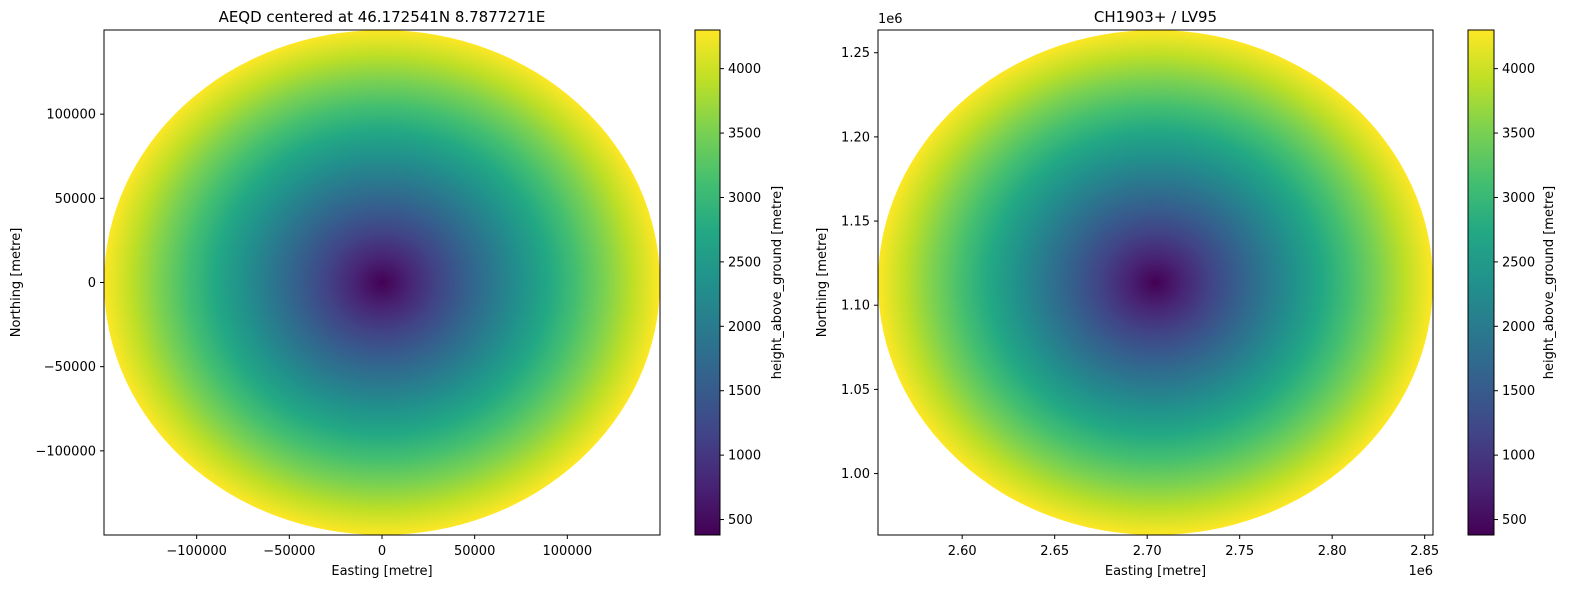  Describe the element at coordinates (1332, 551) in the screenshot. I see `x-tick-label: 2.80` at that location.